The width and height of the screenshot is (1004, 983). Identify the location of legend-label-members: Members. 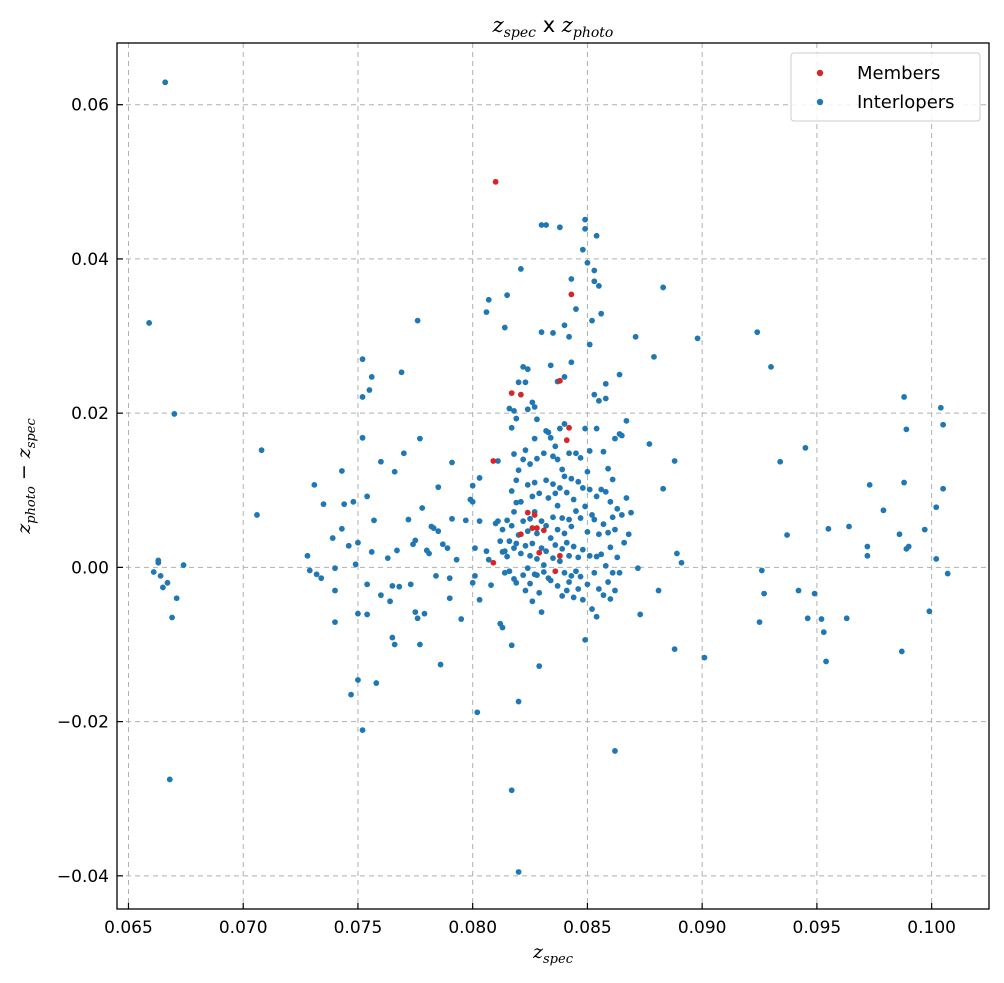
(898, 73).